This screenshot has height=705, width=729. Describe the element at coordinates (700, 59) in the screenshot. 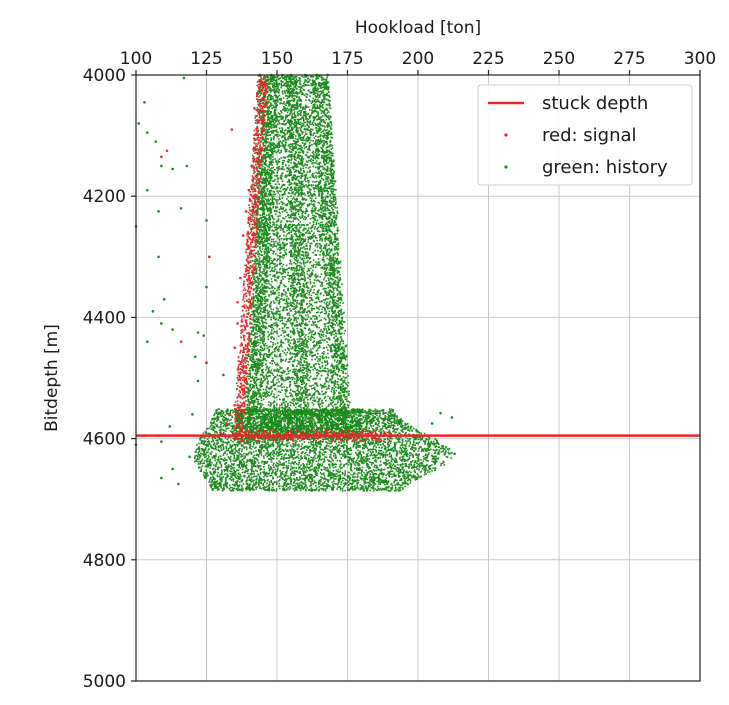

I see `x-tick-label: 300` at that location.